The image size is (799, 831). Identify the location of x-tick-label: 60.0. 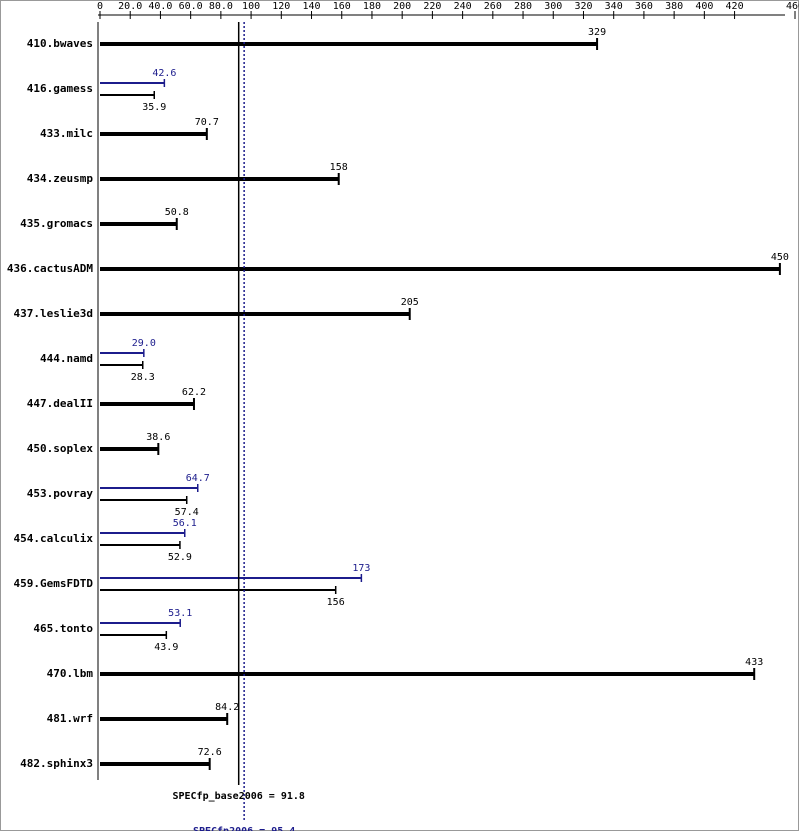
(191, 6).